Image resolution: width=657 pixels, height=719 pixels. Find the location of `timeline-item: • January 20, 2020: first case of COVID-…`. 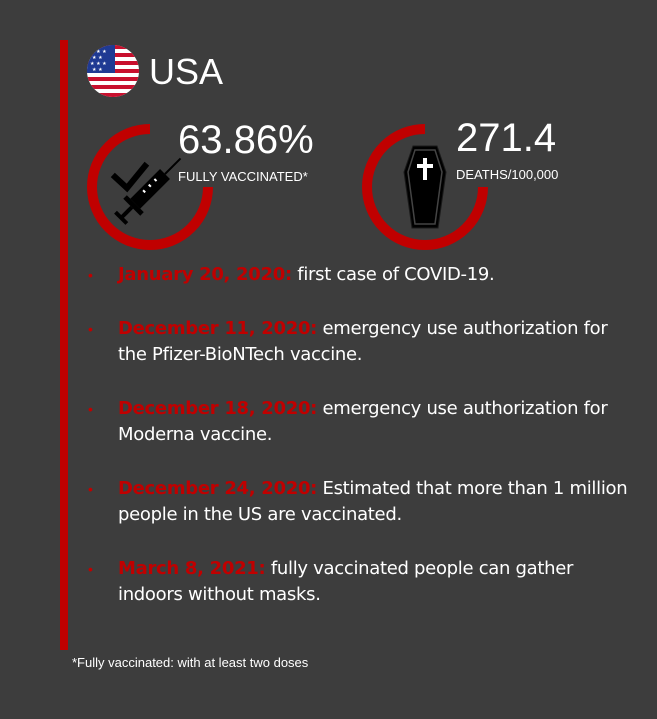

timeline-item: • January 20, 2020: first case of COVID-… is located at coordinates (363, 275).